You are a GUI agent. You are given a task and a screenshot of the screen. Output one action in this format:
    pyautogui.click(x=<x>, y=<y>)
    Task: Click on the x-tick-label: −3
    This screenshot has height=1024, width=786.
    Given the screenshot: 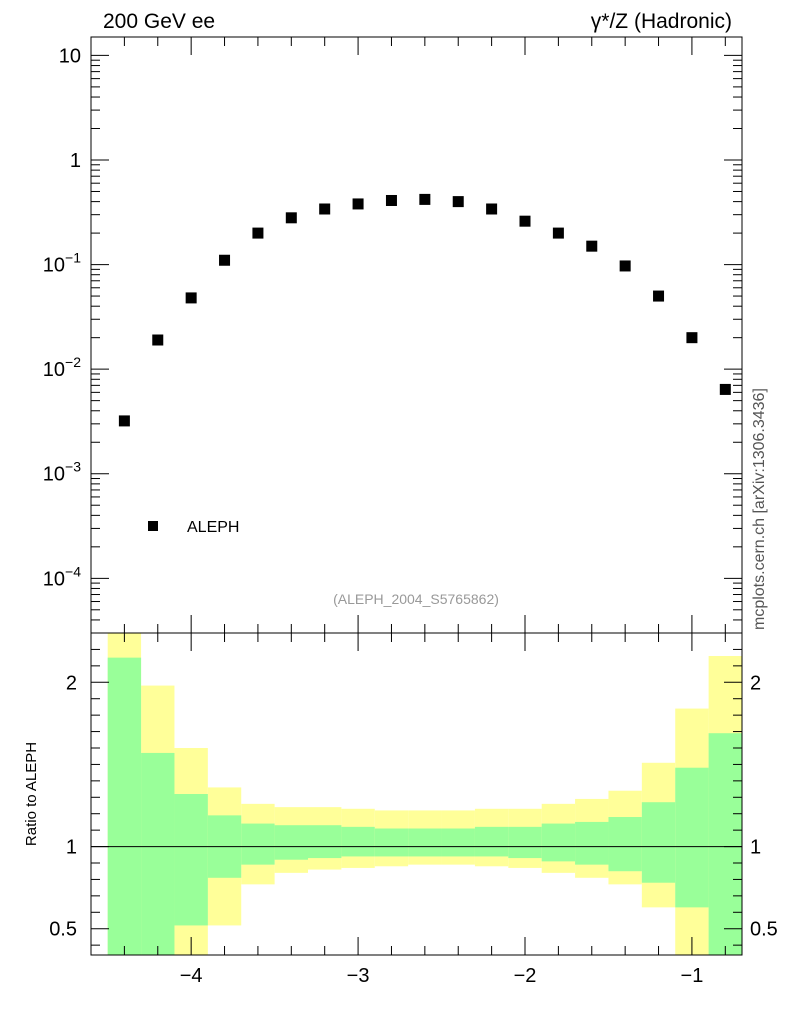 What is the action you would take?
    pyautogui.click(x=358, y=976)
    